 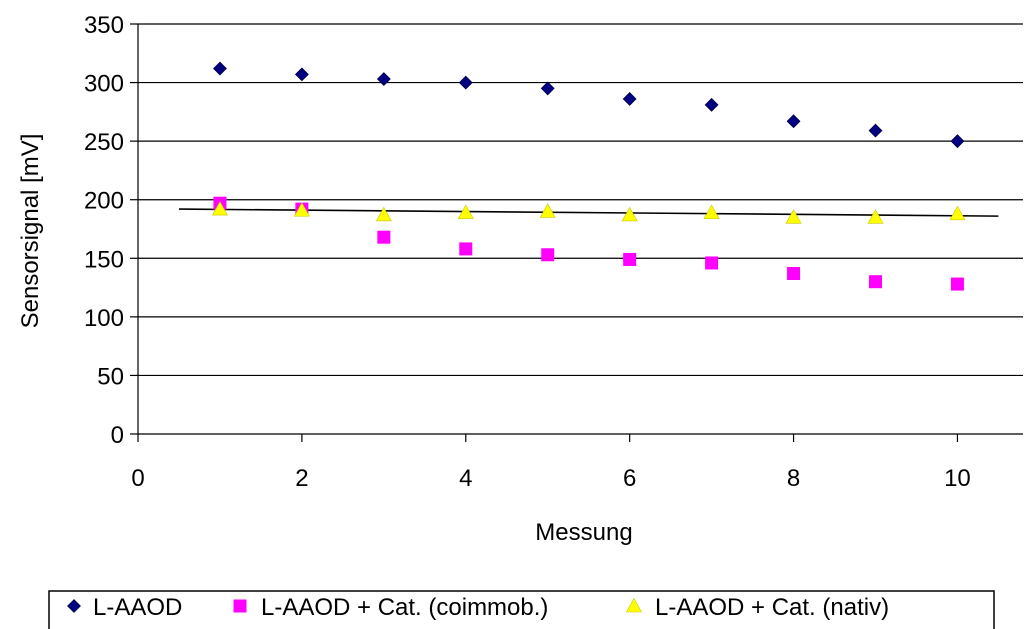 I want to click on y-tick-label: 300, so click(x=104, y=84).